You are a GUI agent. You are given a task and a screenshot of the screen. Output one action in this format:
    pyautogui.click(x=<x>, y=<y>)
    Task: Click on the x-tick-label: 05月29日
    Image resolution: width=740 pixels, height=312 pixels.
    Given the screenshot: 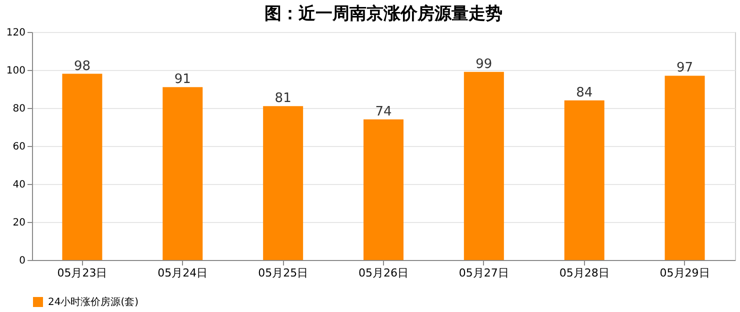 What is the action you would take?
    pyautogui.click(x=685, y=273)
    